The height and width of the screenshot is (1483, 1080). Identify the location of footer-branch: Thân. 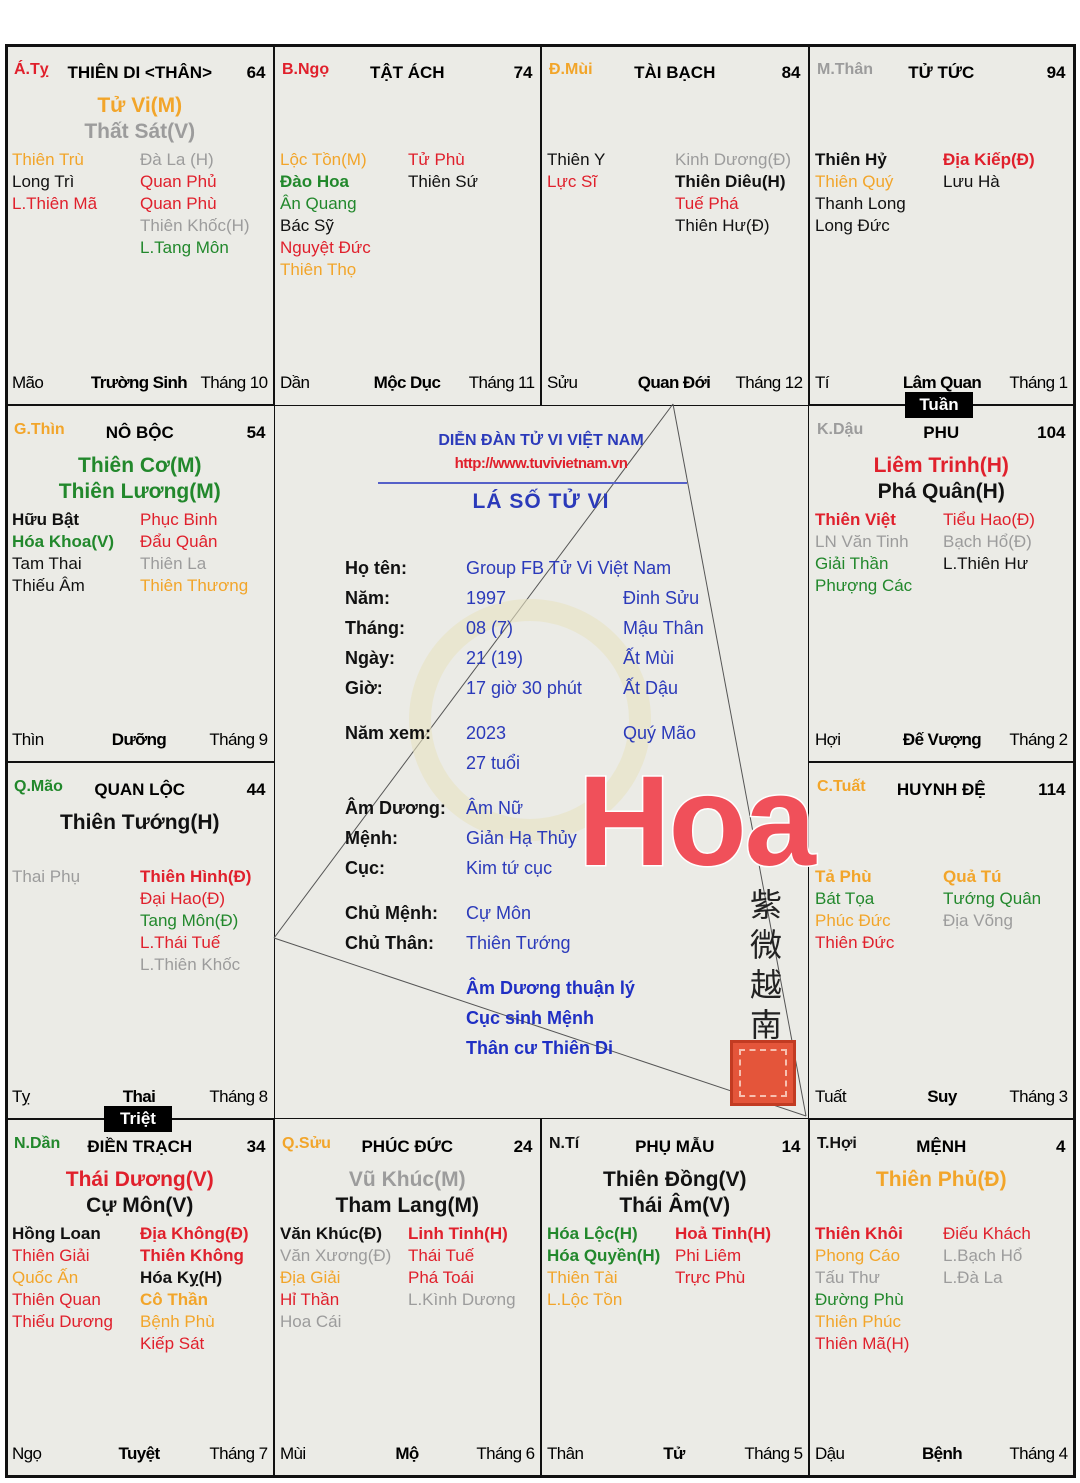
(565, 1453).